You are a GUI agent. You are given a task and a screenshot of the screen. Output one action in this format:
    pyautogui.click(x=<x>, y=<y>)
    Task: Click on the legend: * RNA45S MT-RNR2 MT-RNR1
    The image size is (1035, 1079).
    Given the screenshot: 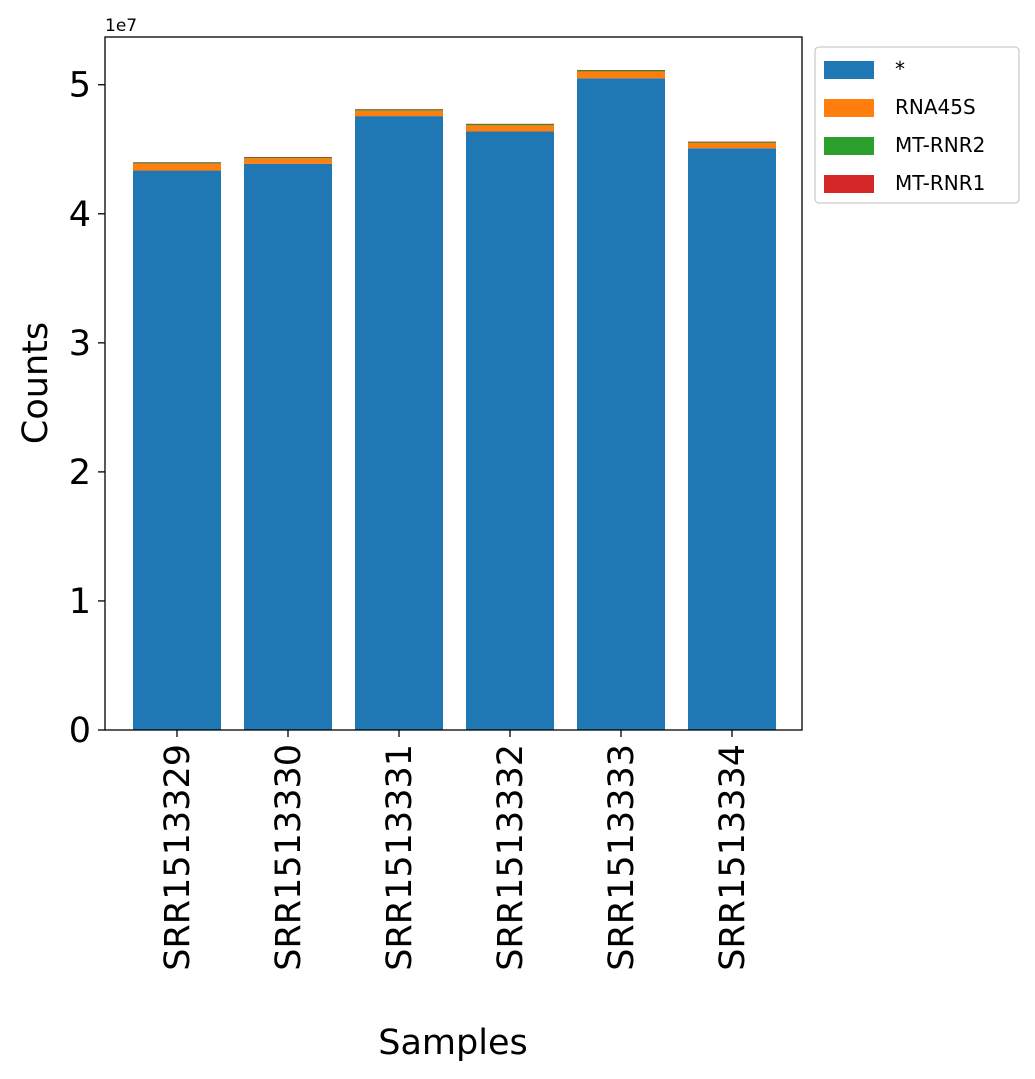 What is the action you would take?
    pyautogui.click(x=917, y=125)
    